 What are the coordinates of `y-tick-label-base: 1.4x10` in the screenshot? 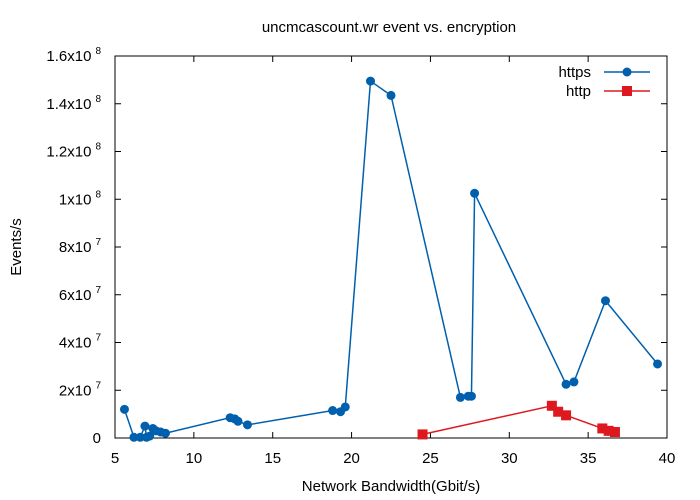 It's located at (68, 104).